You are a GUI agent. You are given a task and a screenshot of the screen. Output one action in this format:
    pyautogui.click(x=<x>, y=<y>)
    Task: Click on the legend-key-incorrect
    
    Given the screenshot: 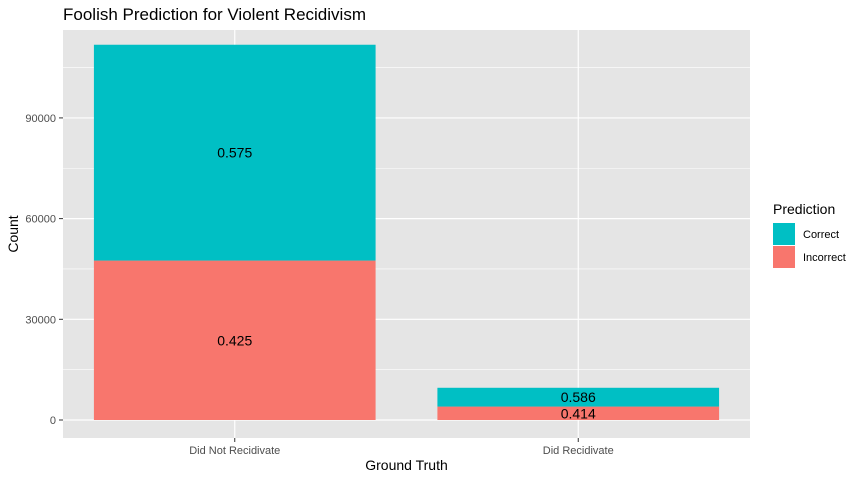 What is the action you would take?
    pyautogui.click(x=784, y=257)
    